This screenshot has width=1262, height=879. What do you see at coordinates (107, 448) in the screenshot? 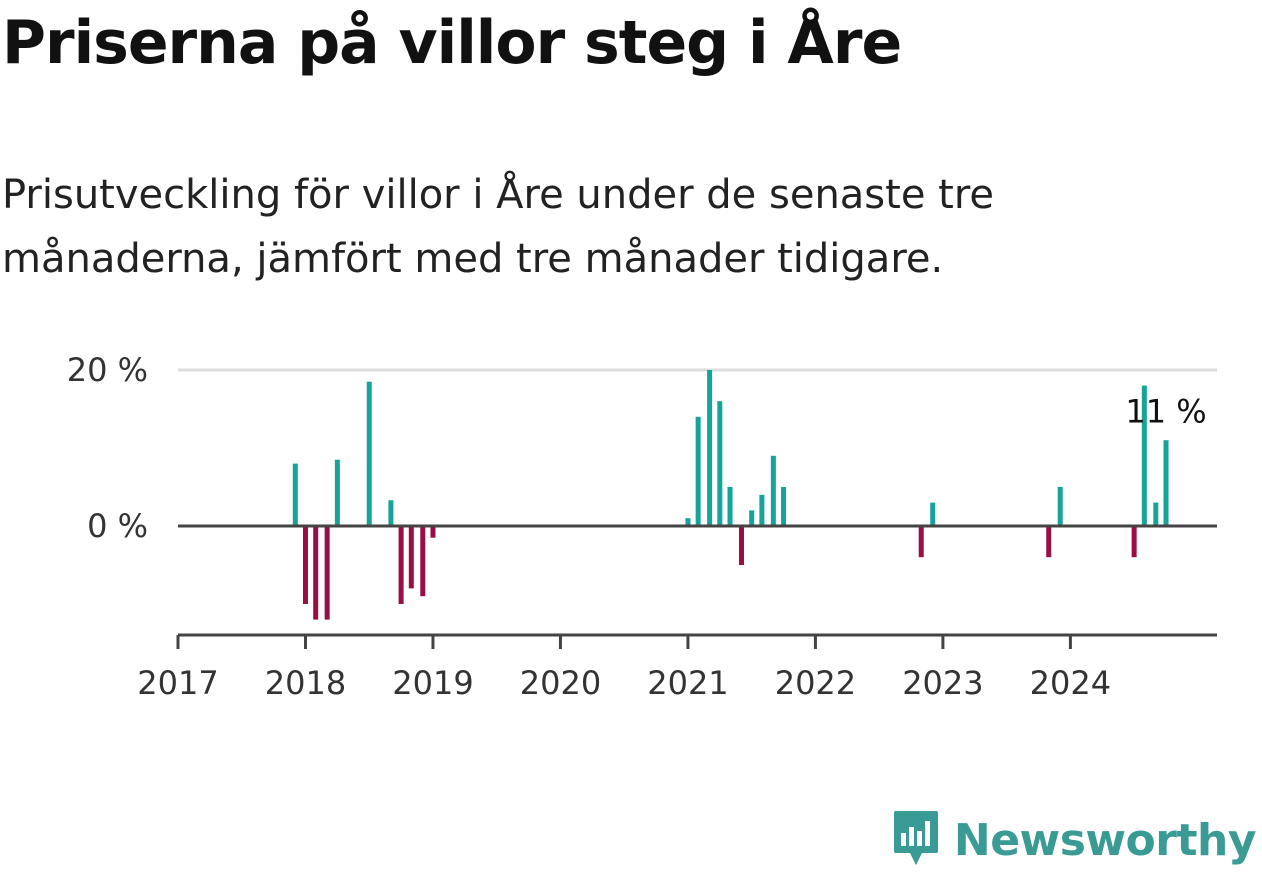
I see `y-tick-labels: 20 % 0 %` at bounding box center [107, 448].